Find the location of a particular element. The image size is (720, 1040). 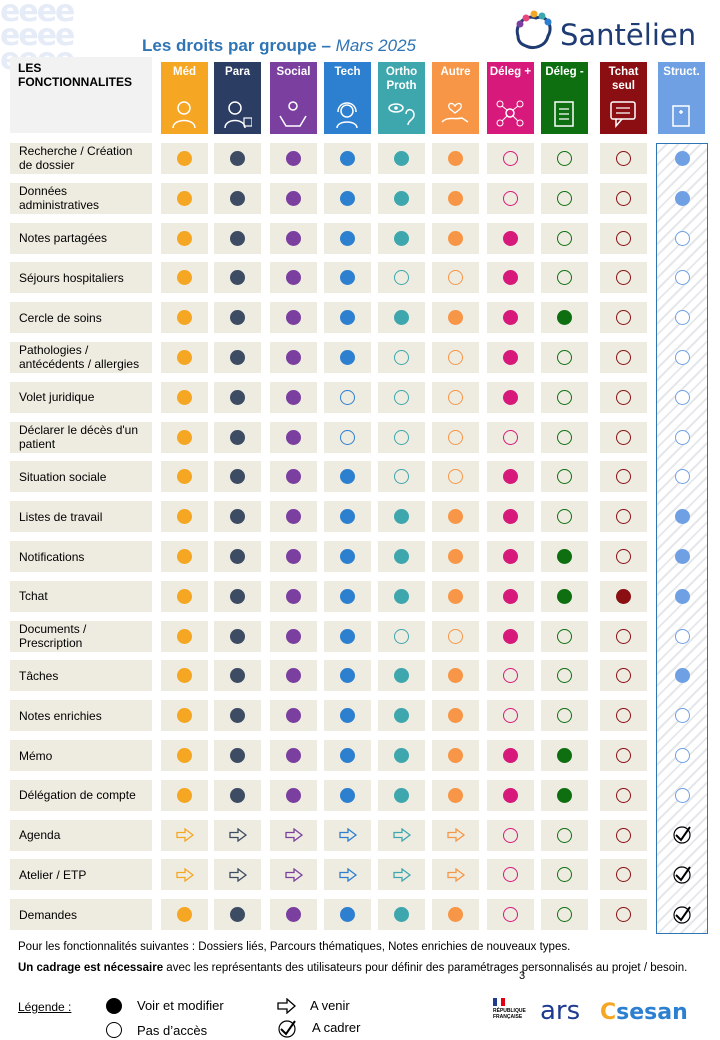

column-header-label: Déleg + is located at coordinates (510, 72).